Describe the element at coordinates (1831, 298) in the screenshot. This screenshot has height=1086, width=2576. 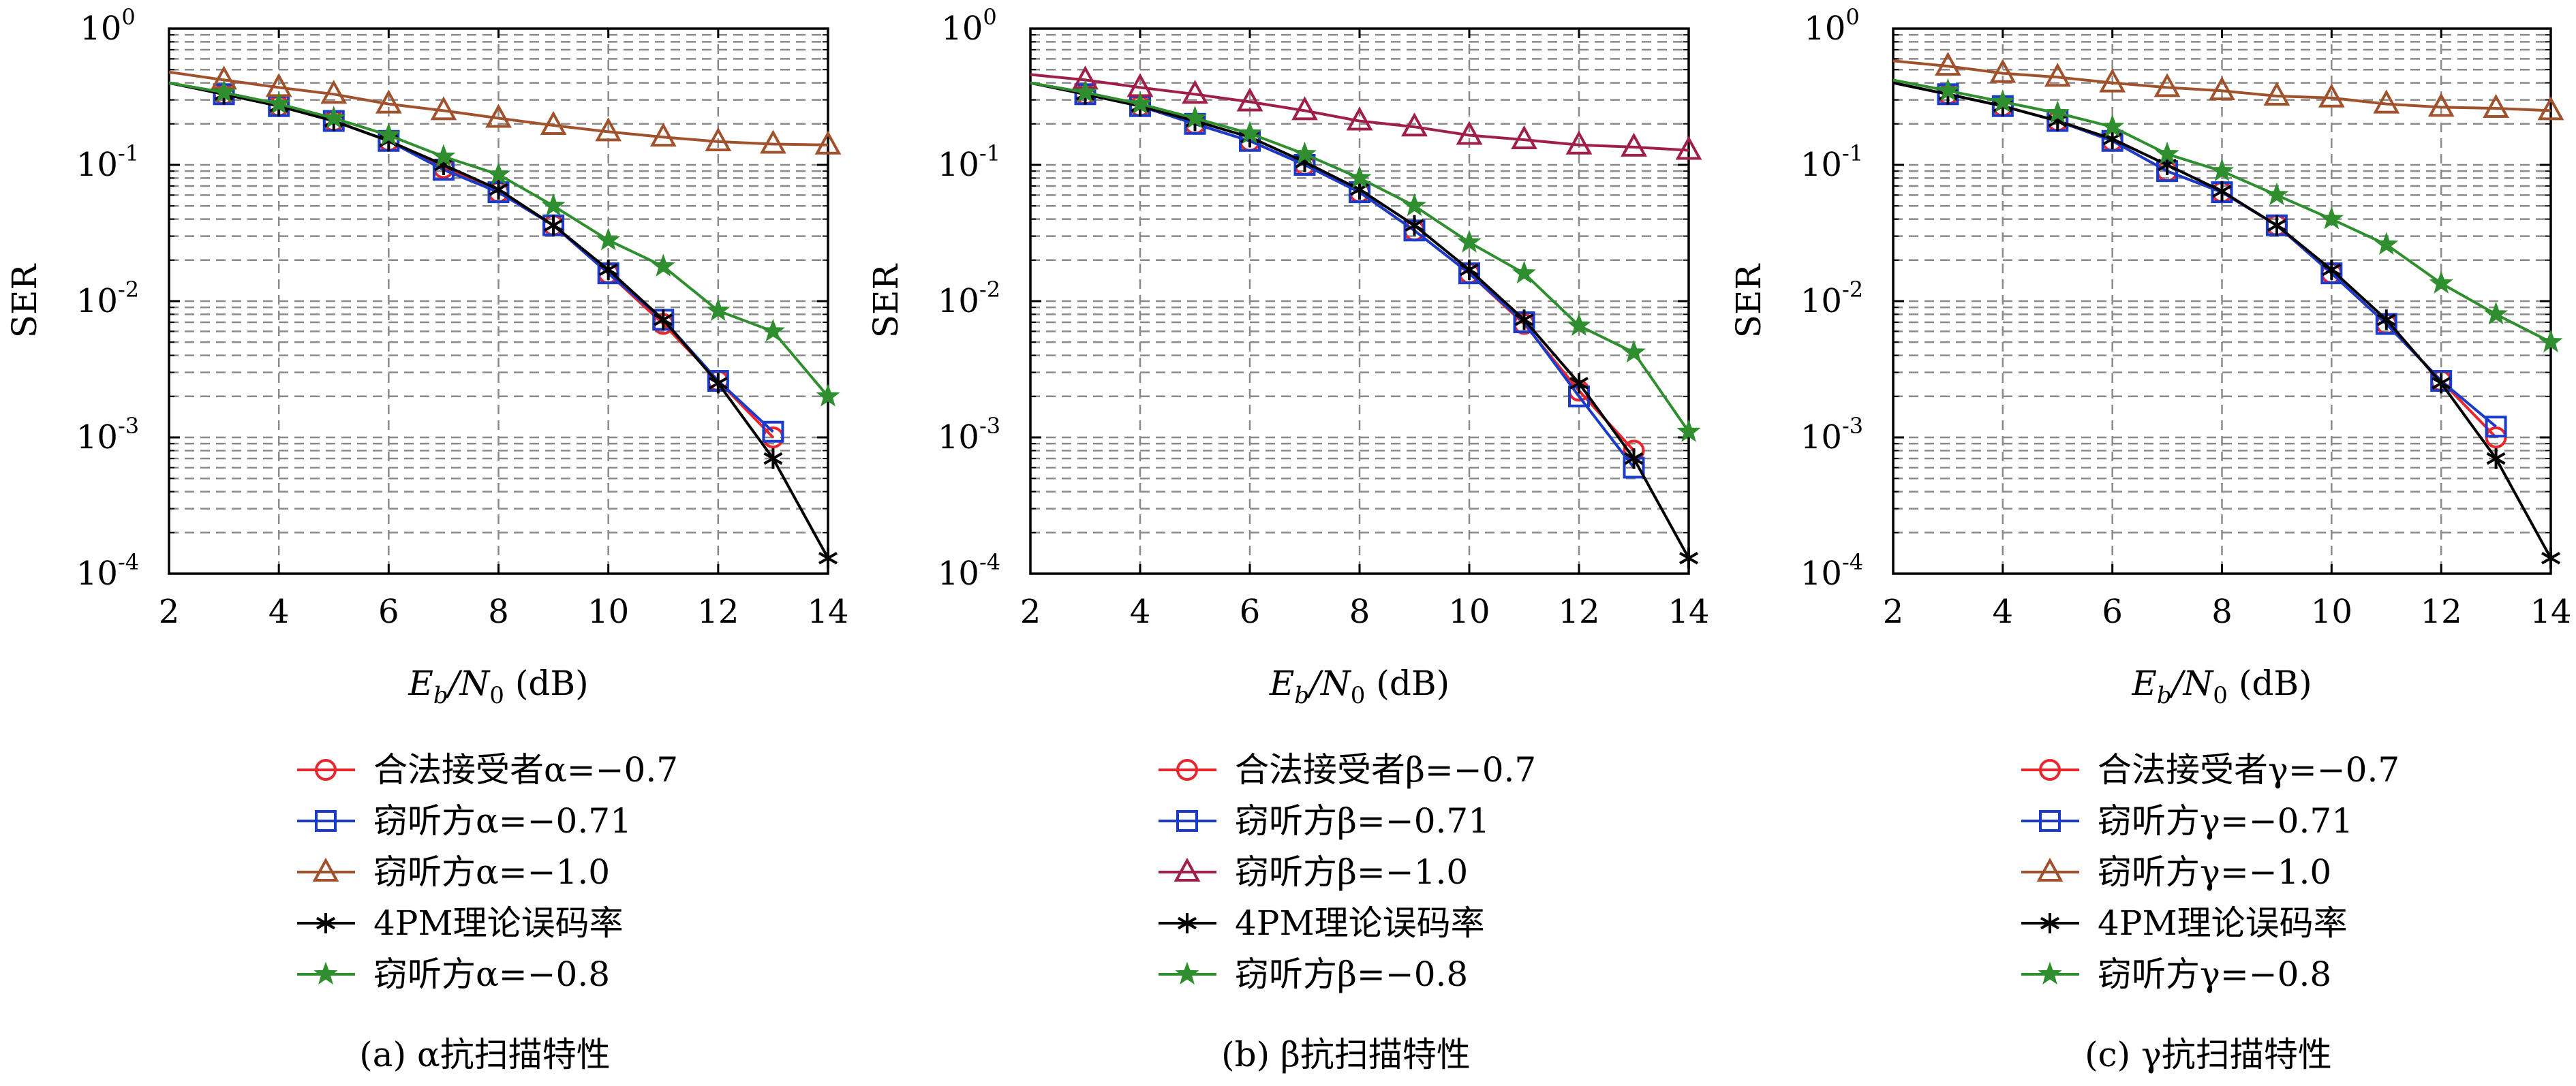
I see `y-tick-label: 10⁻²` at that location.